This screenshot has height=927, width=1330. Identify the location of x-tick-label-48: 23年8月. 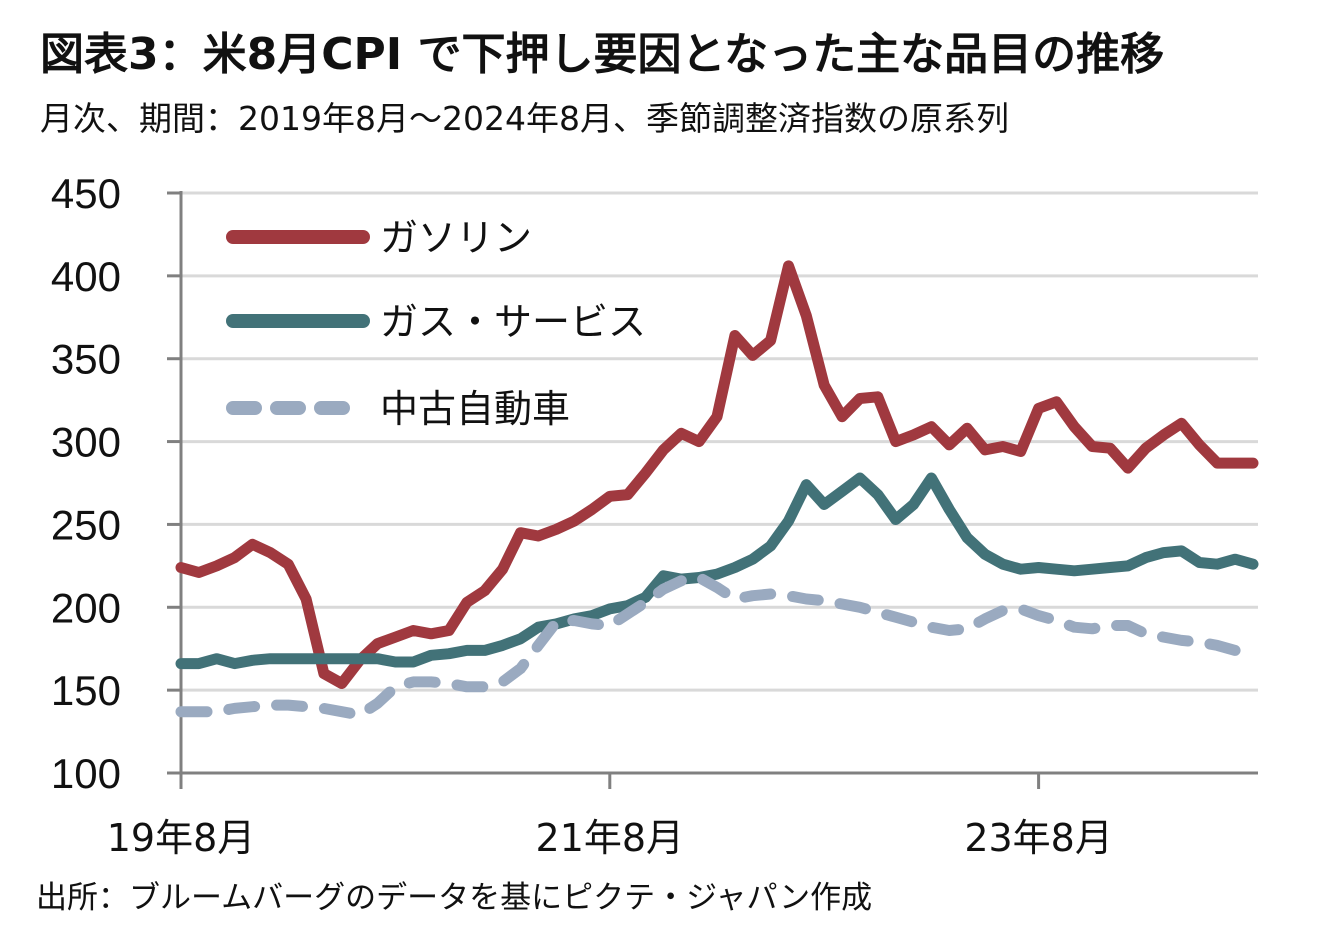
(1038, 838).